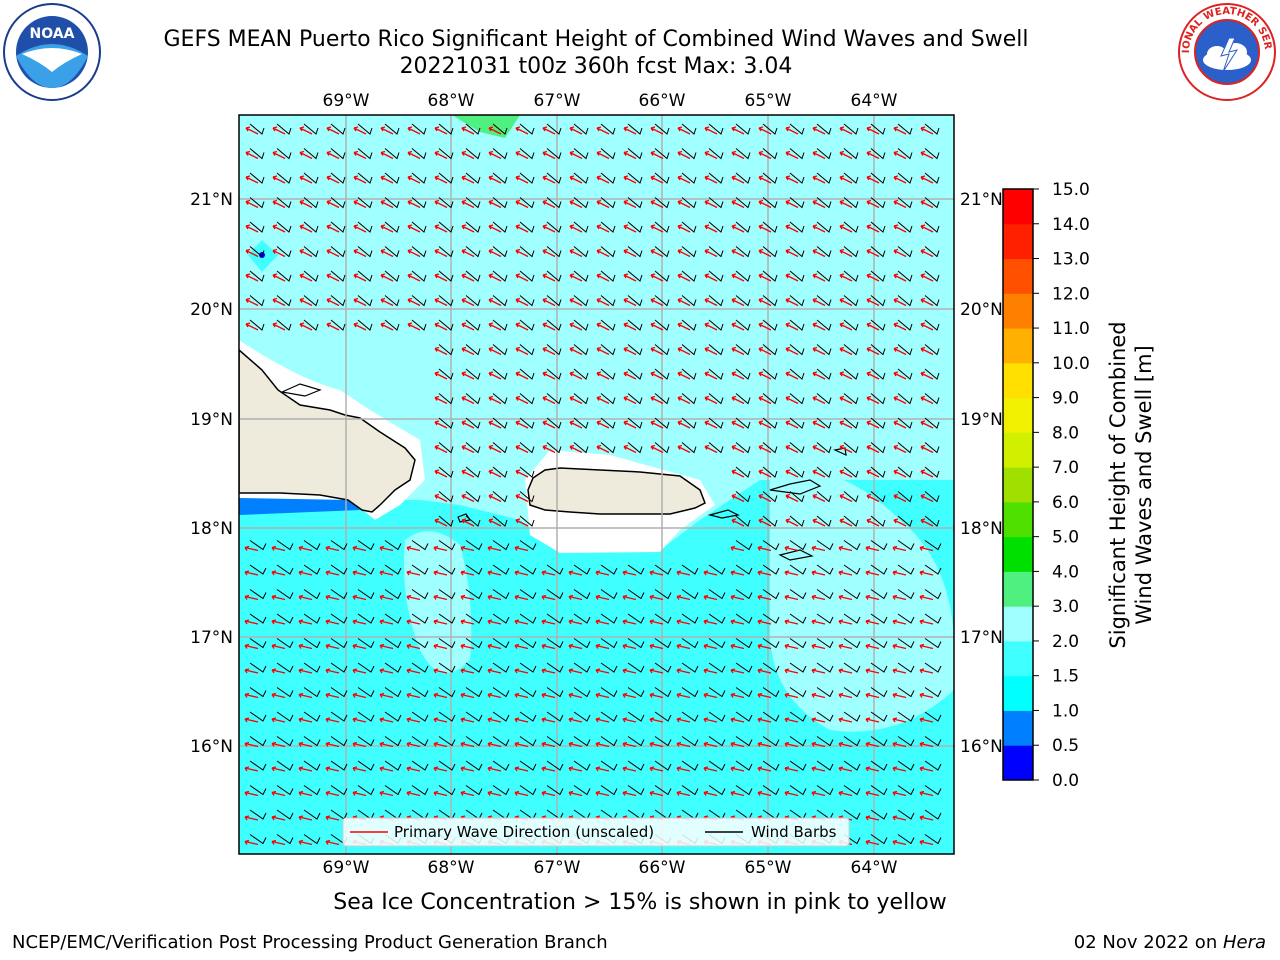  Describe the element at coordinates (327, 431) in the screenshot. I see `hispaniola-land` at that location.